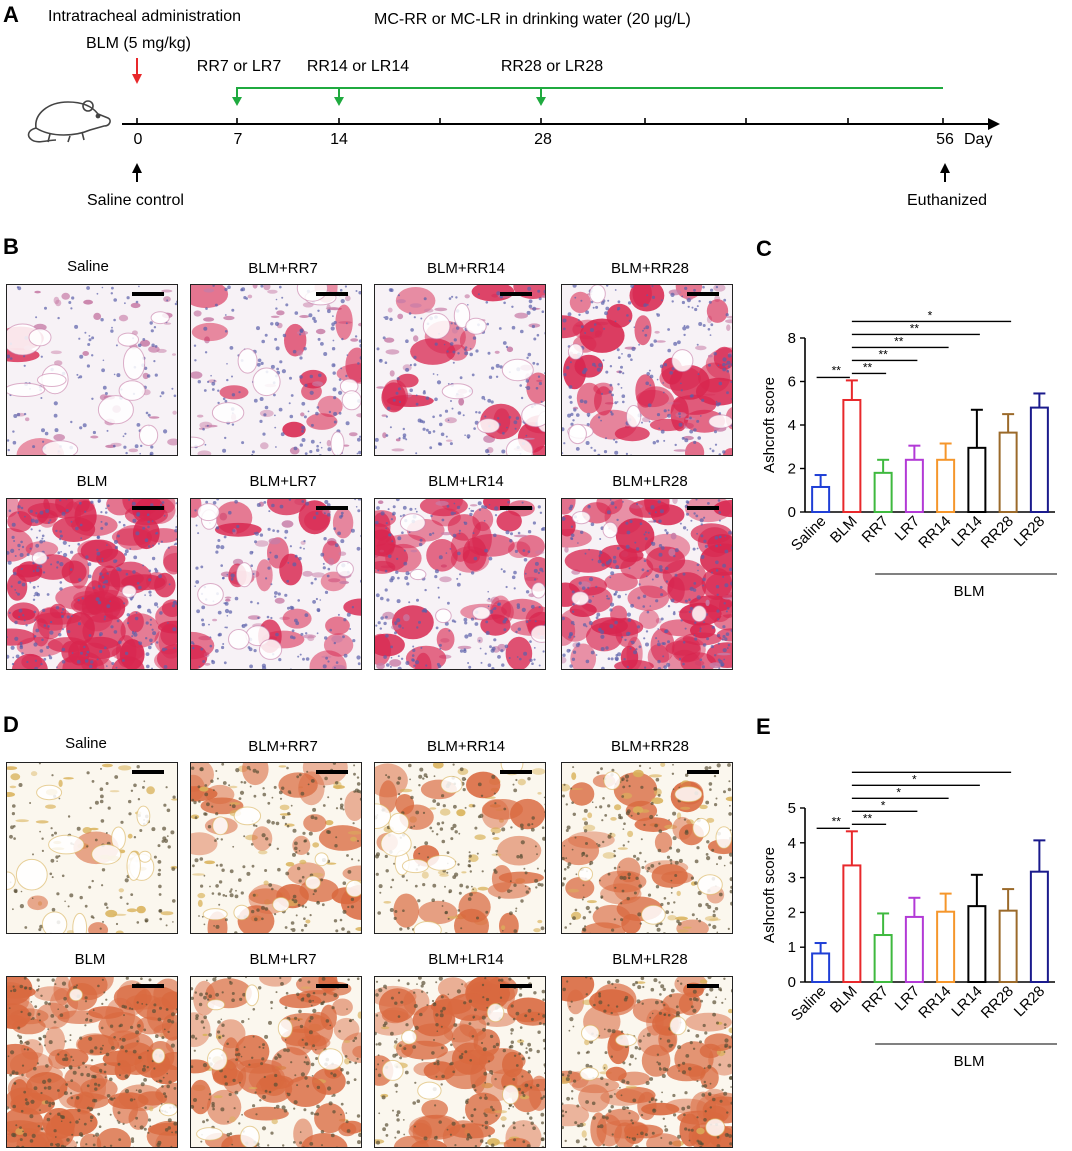  I want to click on y-tick-label: 1, so click(792, 947).